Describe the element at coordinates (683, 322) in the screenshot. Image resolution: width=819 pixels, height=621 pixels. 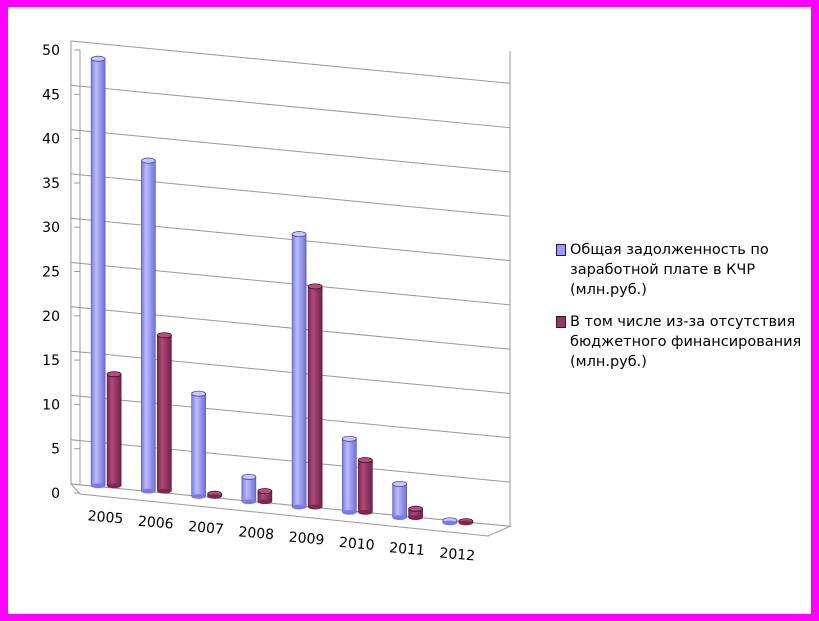
I see `legend-label-budget-debt-line-1: В том числе из-за отсутствия` at that location.